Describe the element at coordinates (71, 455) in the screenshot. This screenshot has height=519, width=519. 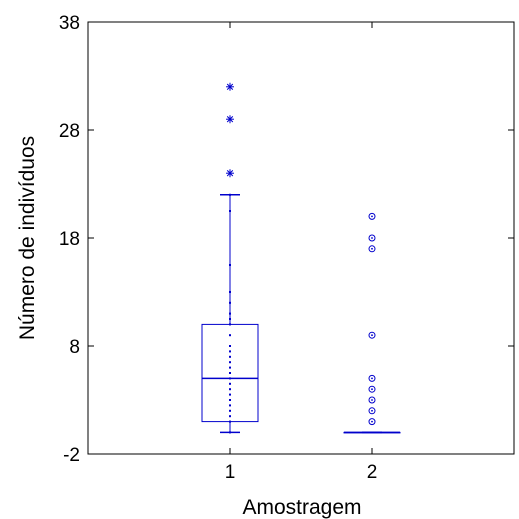
I see `y-tick-label: -2` at that location.